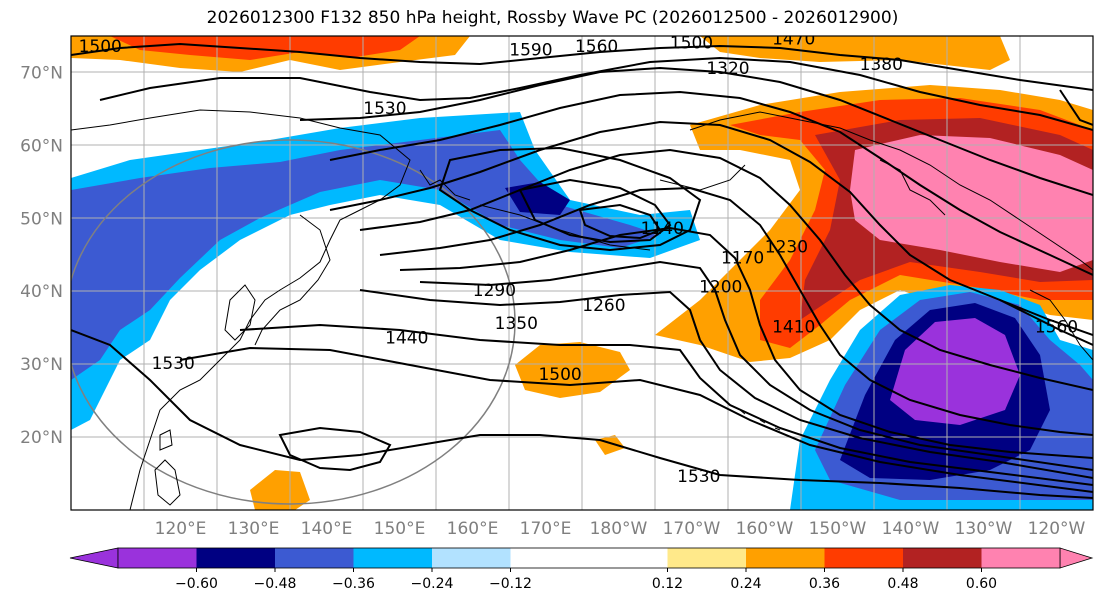 The image size is (1105, 604). Describe the element at coordinates (494, 291) in the screenshot. I see `contour-label: 1290` at that location.